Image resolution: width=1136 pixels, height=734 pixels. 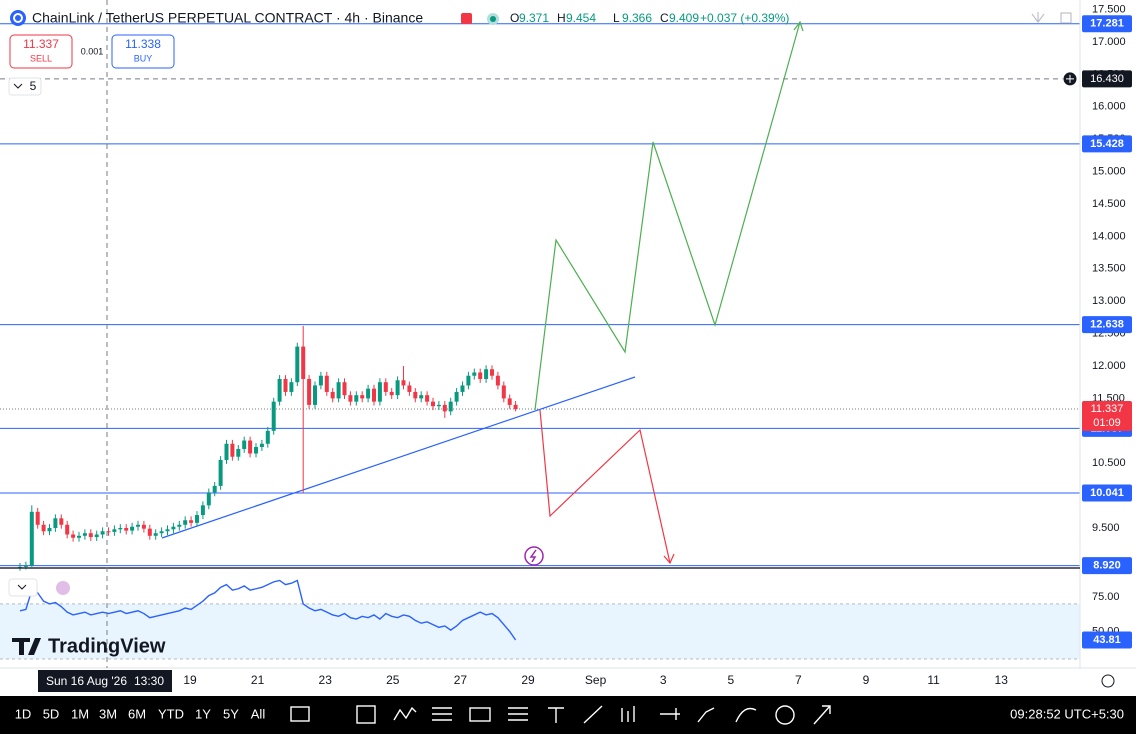 I want to click on bullish-projection, so click(x=667, y=216).